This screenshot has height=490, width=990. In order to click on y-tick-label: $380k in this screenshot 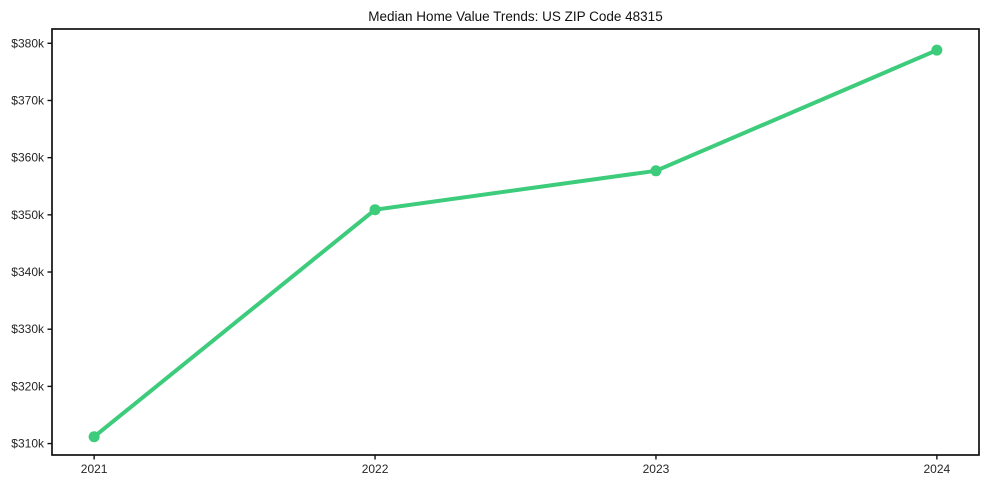, I will do `click(28, 43)`.